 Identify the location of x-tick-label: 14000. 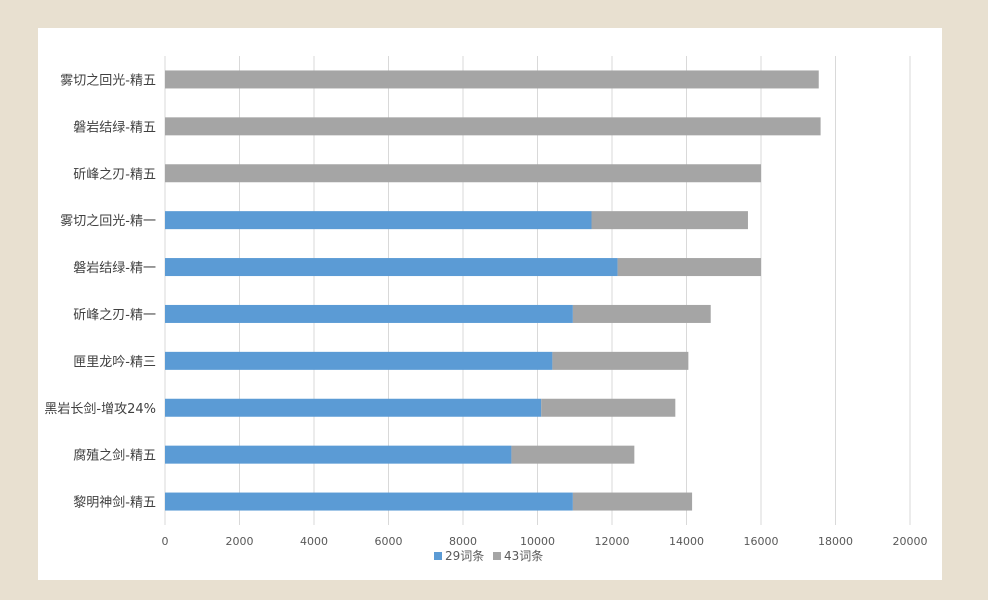
(686, 541).